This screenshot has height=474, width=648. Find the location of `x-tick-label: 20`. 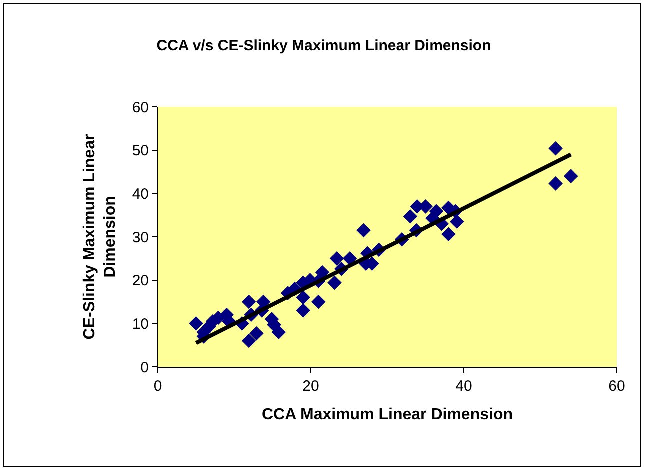

x-tick-label: 20 is located at coordinates (311, 386).